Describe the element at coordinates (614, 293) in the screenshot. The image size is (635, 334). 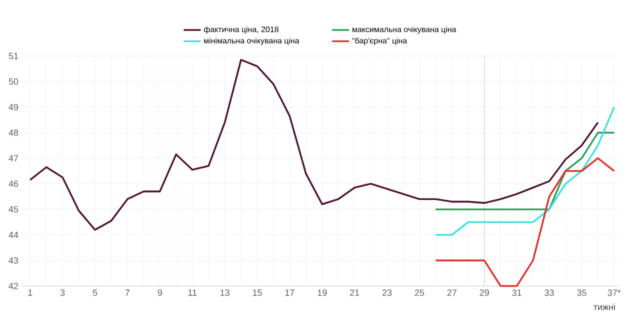
I see `x-tick-label: 37*` at that location.